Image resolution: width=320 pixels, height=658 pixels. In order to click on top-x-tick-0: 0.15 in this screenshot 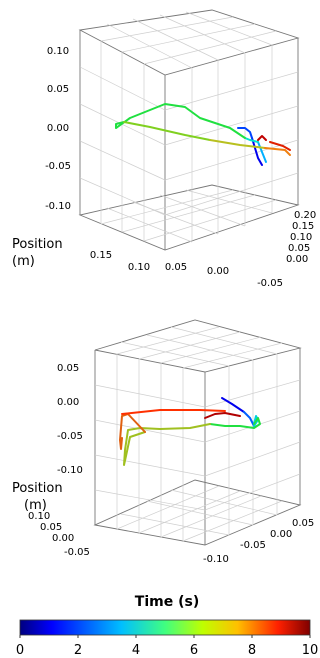, I will do `click(101, 255)`.